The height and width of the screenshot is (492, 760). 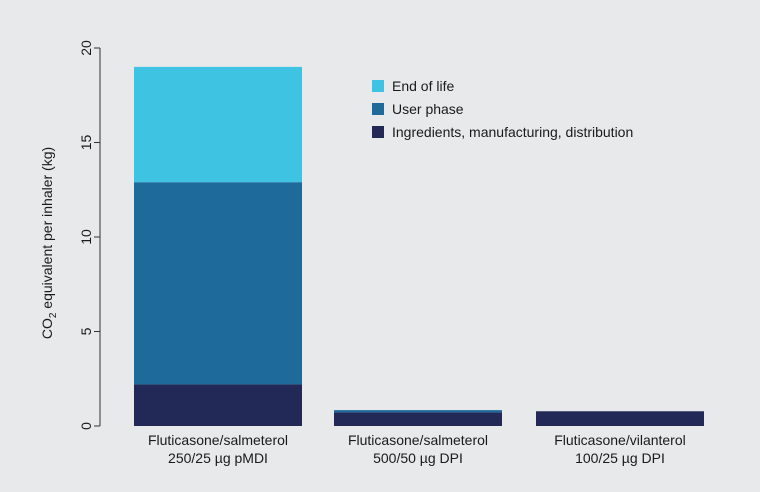 I want to click on y-tick-label: 15, so click(x=86, y=143).